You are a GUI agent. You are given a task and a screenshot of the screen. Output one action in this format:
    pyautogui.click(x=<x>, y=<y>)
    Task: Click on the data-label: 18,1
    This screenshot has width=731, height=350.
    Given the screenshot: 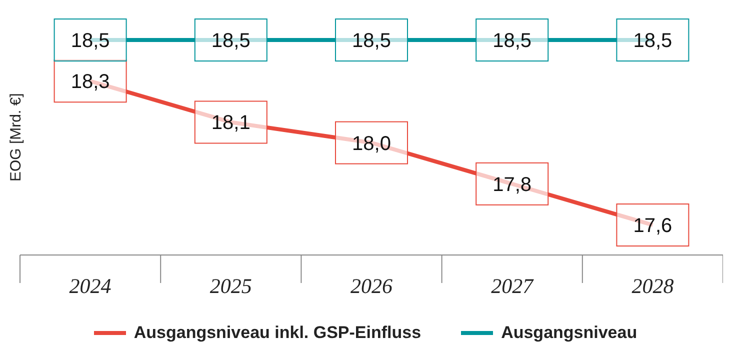 What is the action you would take?
    pyautogui.click(x=230, y=123)
    